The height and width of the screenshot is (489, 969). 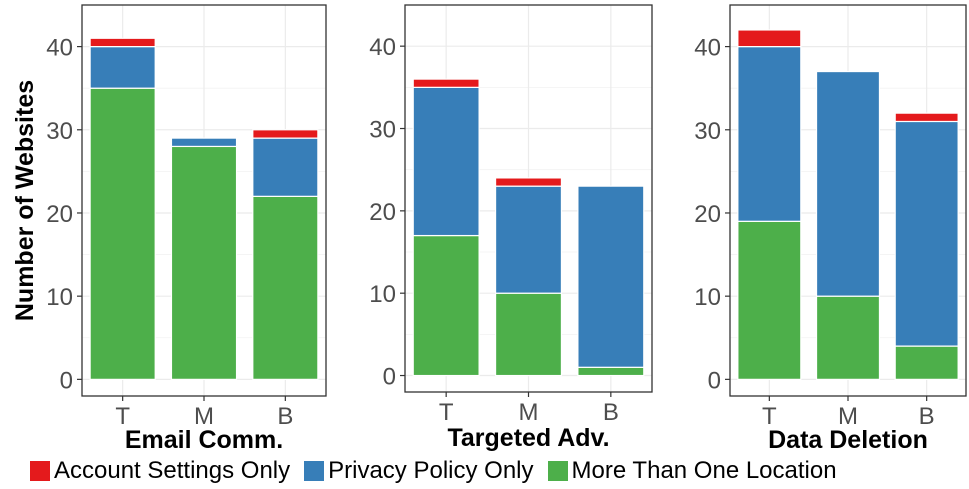 What do you see at coordinates (172, 470) in the screenshot?
I see `legend-label-account-settings: Account Settings Only` at bounding box center [172, 470].